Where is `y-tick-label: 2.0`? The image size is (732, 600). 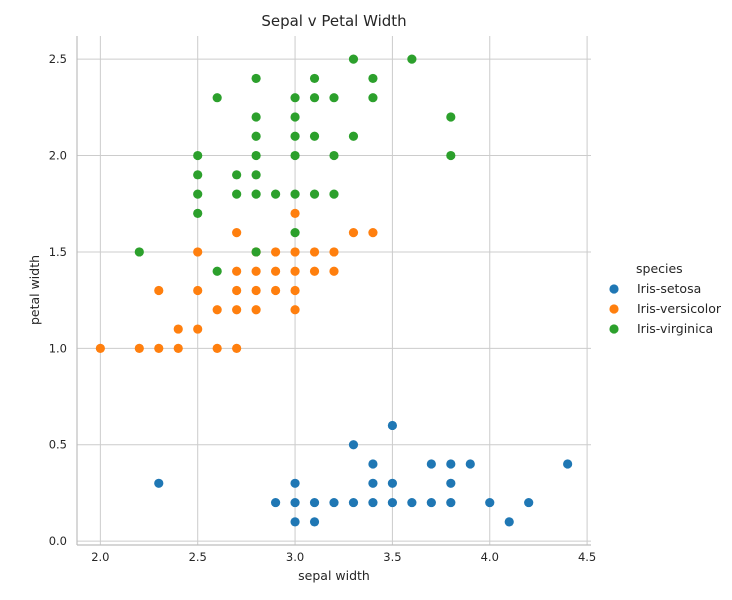
y-tick-label: 2.0 is located at coordinates (58, 156).